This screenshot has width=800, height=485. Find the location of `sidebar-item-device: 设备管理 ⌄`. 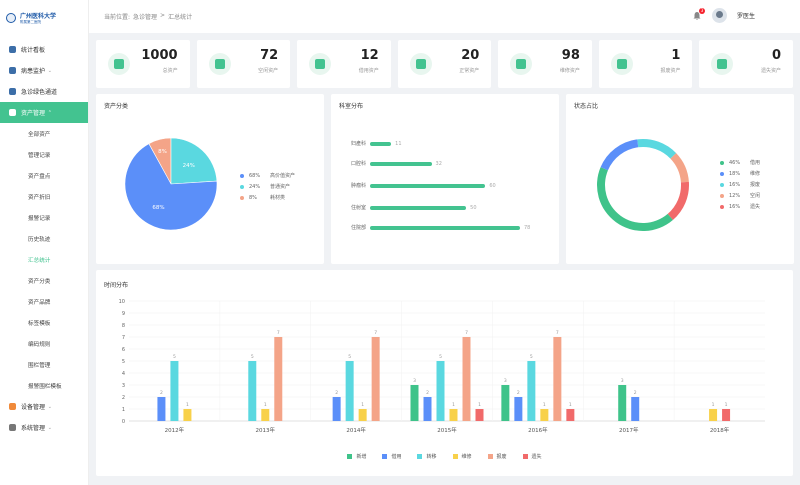

sidebar-item-device: 设备管理 ⌄ is located at coordinates (44, 406).